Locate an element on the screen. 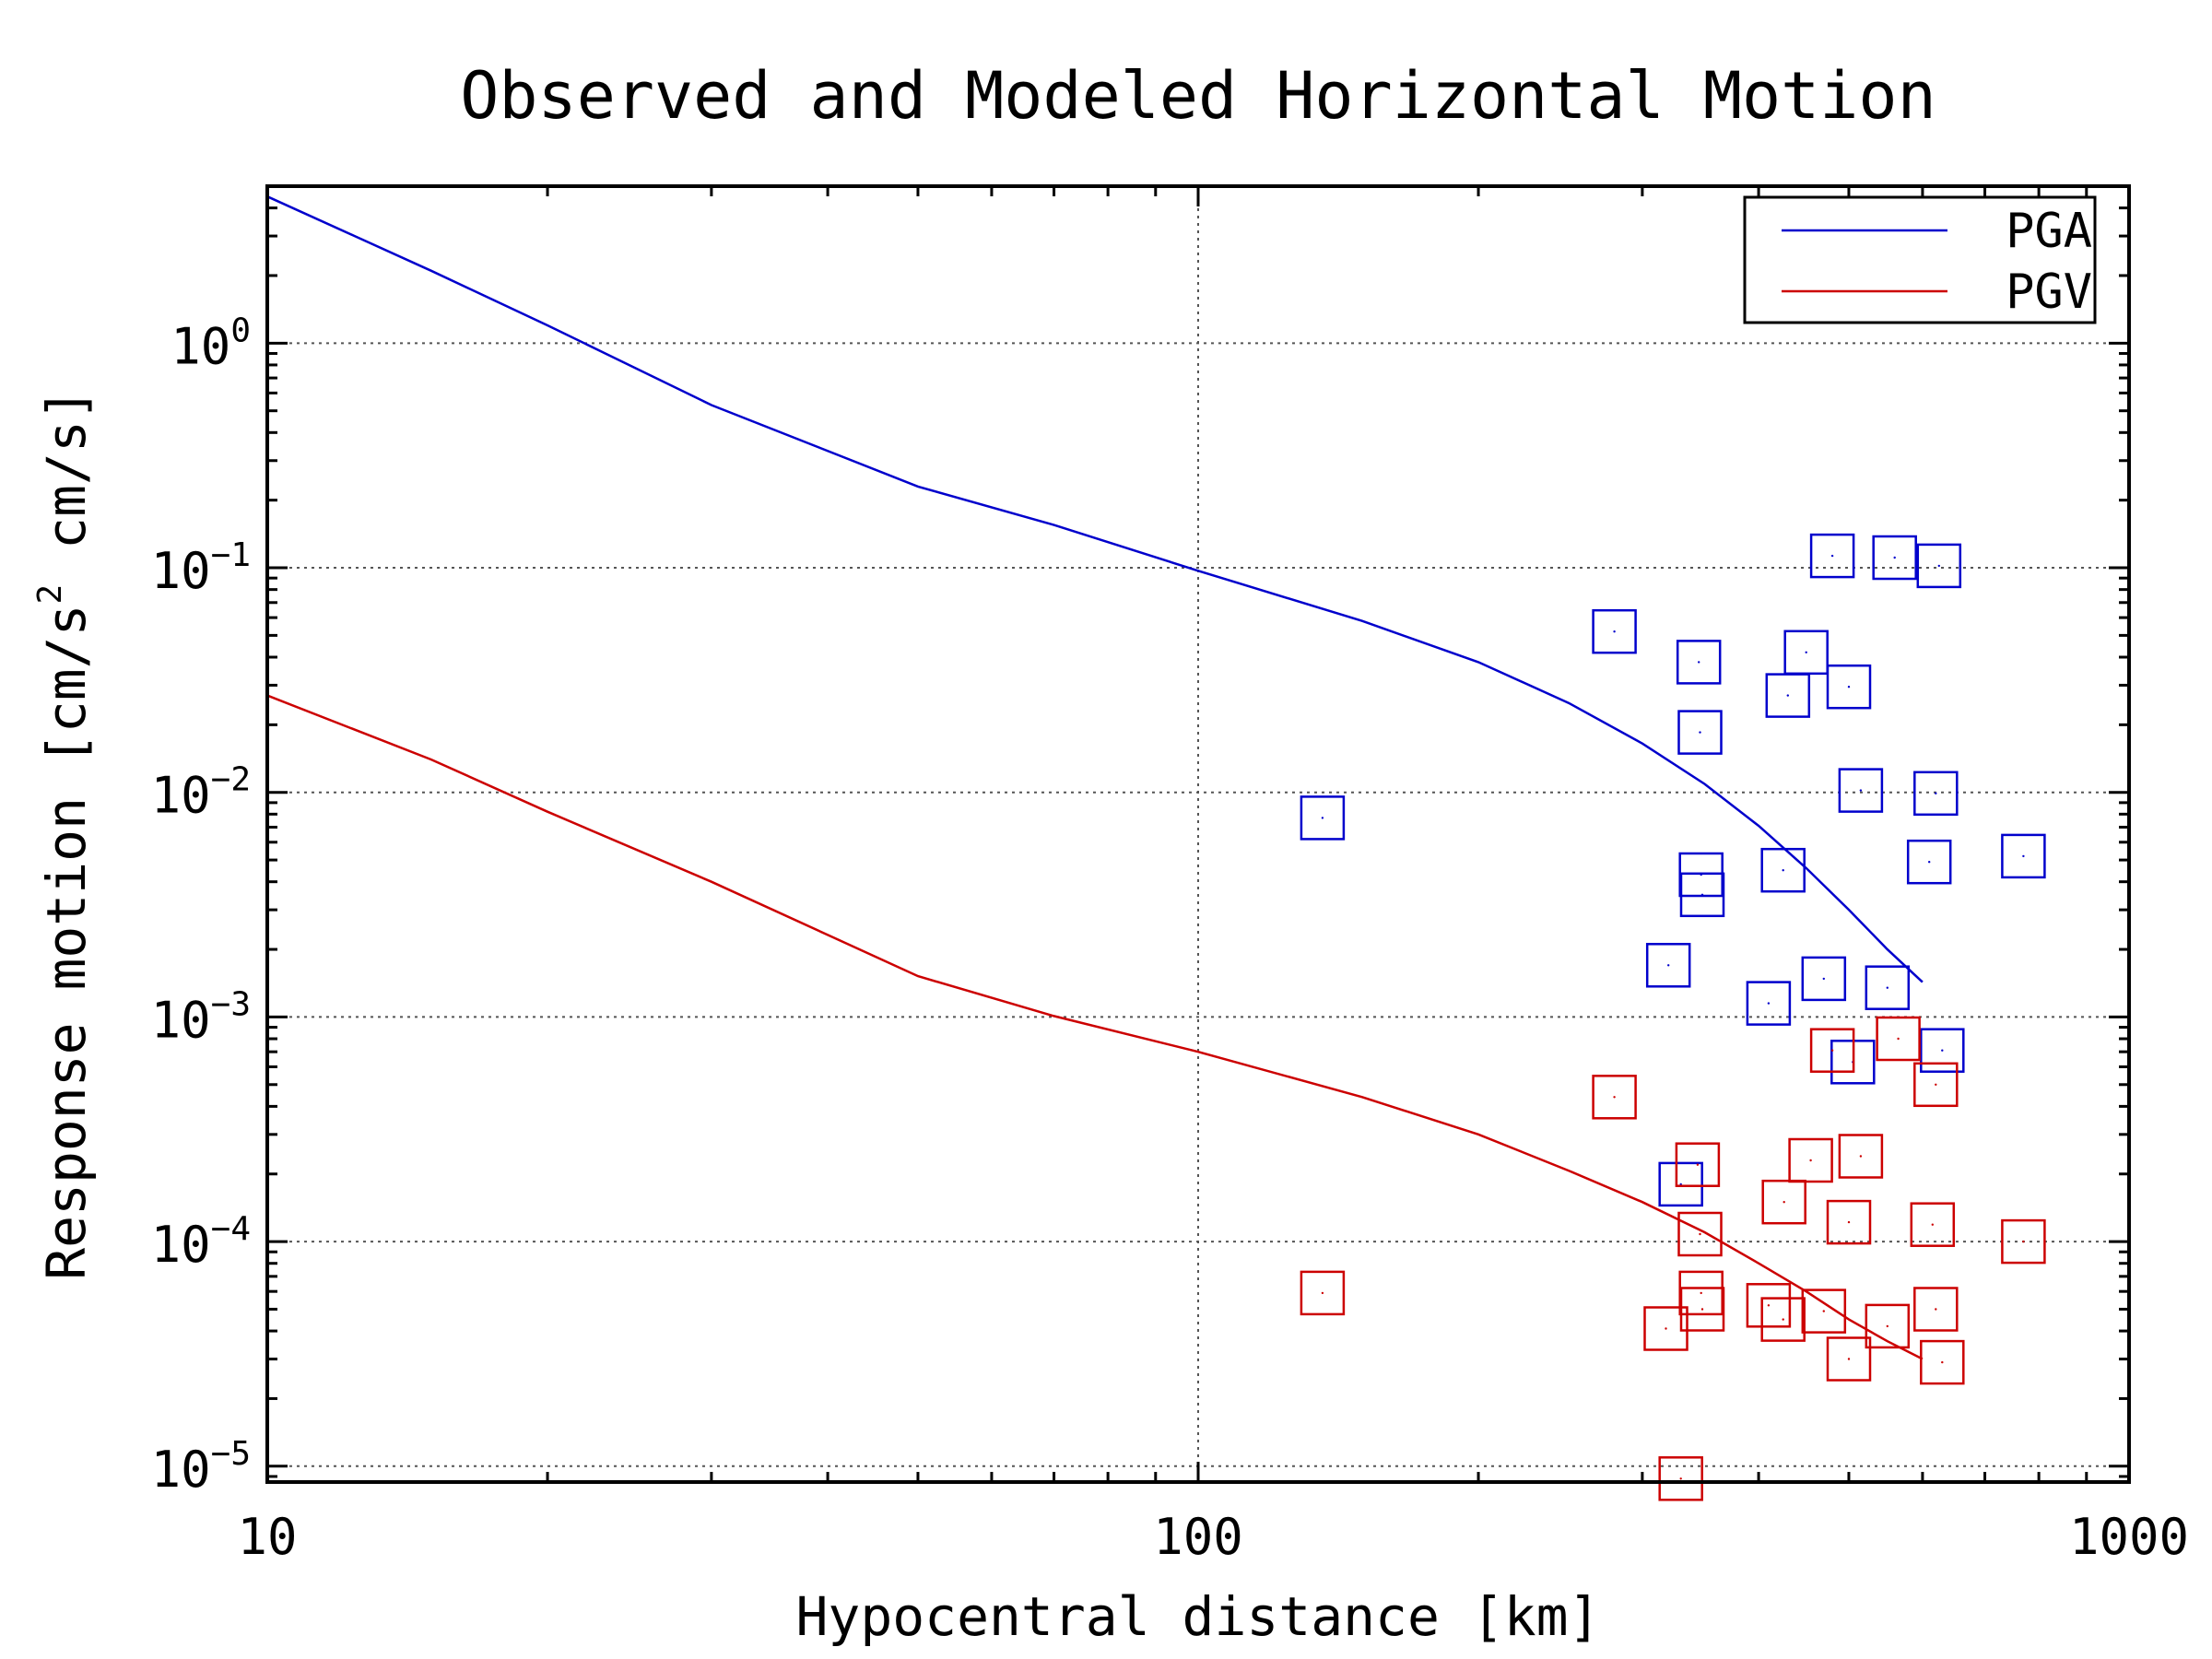 Image resolution: width=2212 pixels, height=1659 pixels. legend: PGA PGV is located at coordinates (1920, 259).